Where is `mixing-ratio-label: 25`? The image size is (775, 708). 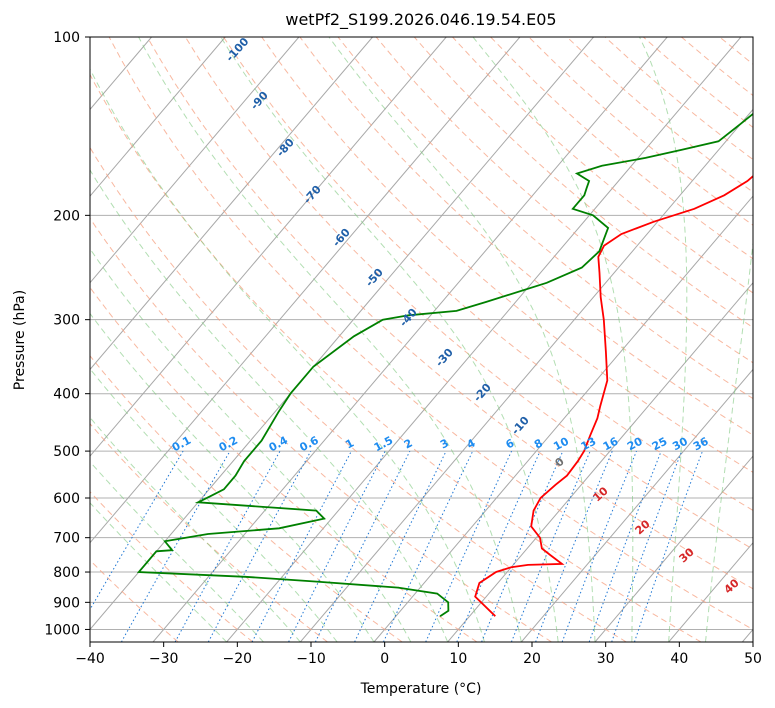
mixing-ratio-label: 25 is located at coordinates (660, 444).